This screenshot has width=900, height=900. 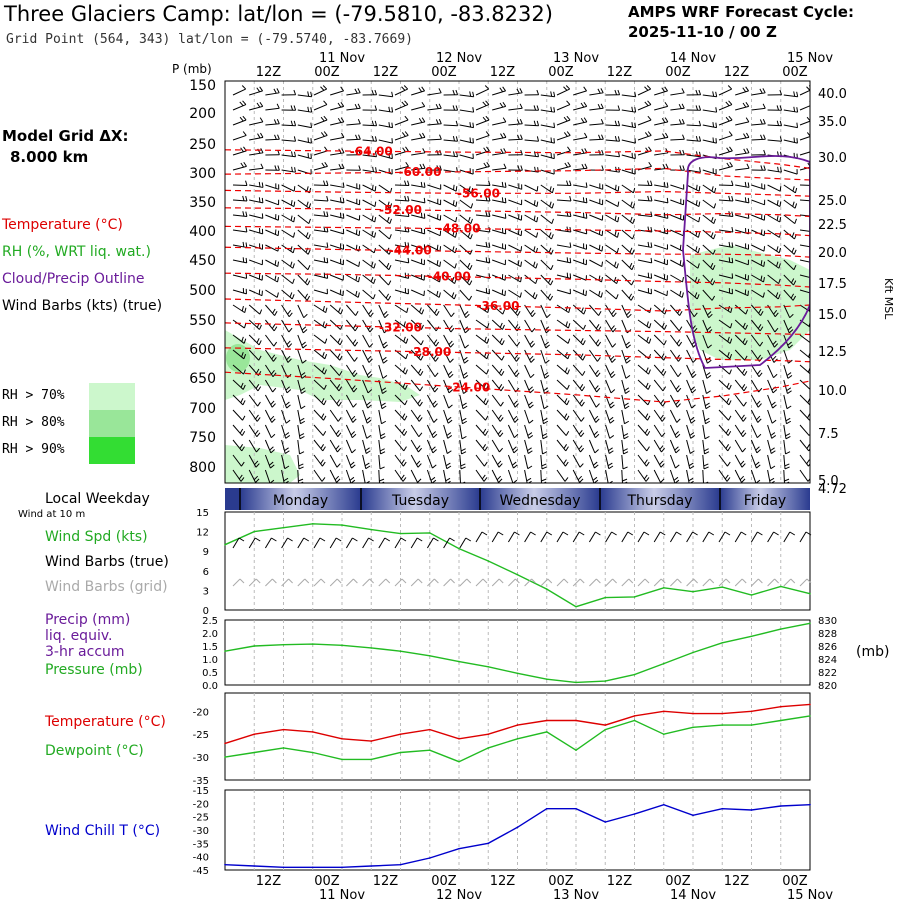 I want to click on precip-tick-label: 0.5, so click(x=210, y=673).